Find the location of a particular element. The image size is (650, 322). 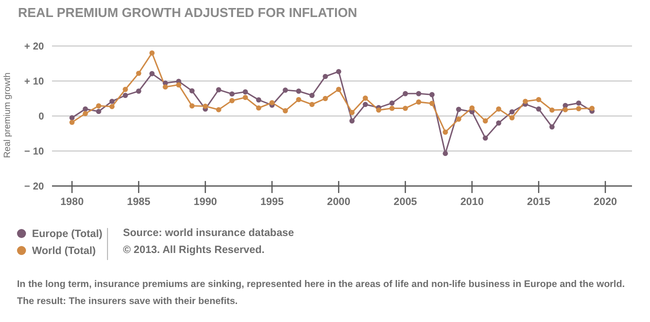

y-tick-label: 0 is located at coordinates (41, 117).